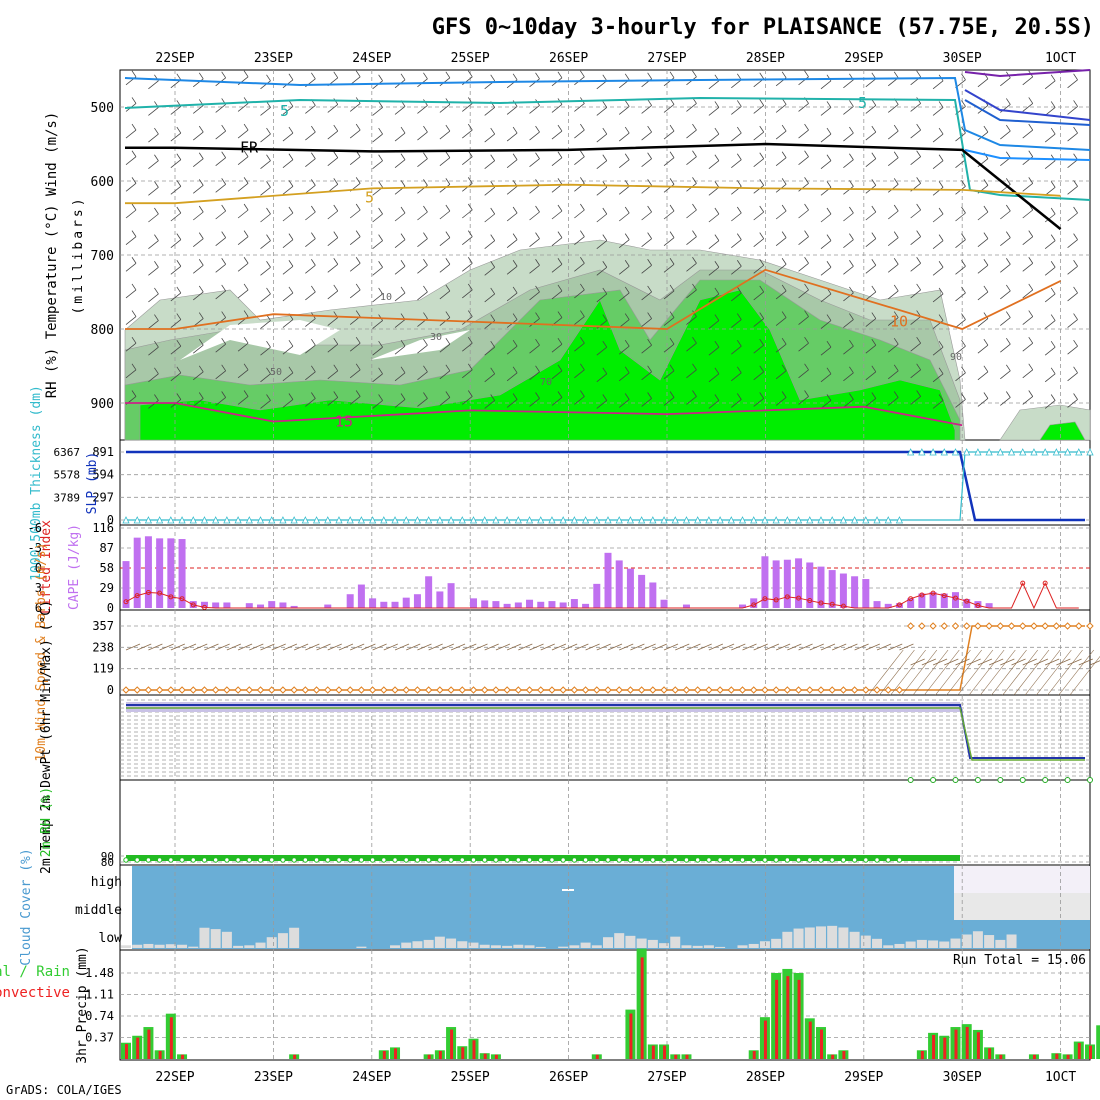 The height and width of the screenshot is (1100, 1100). I want to click on slp-tick-label: 297, so click(103, 497).